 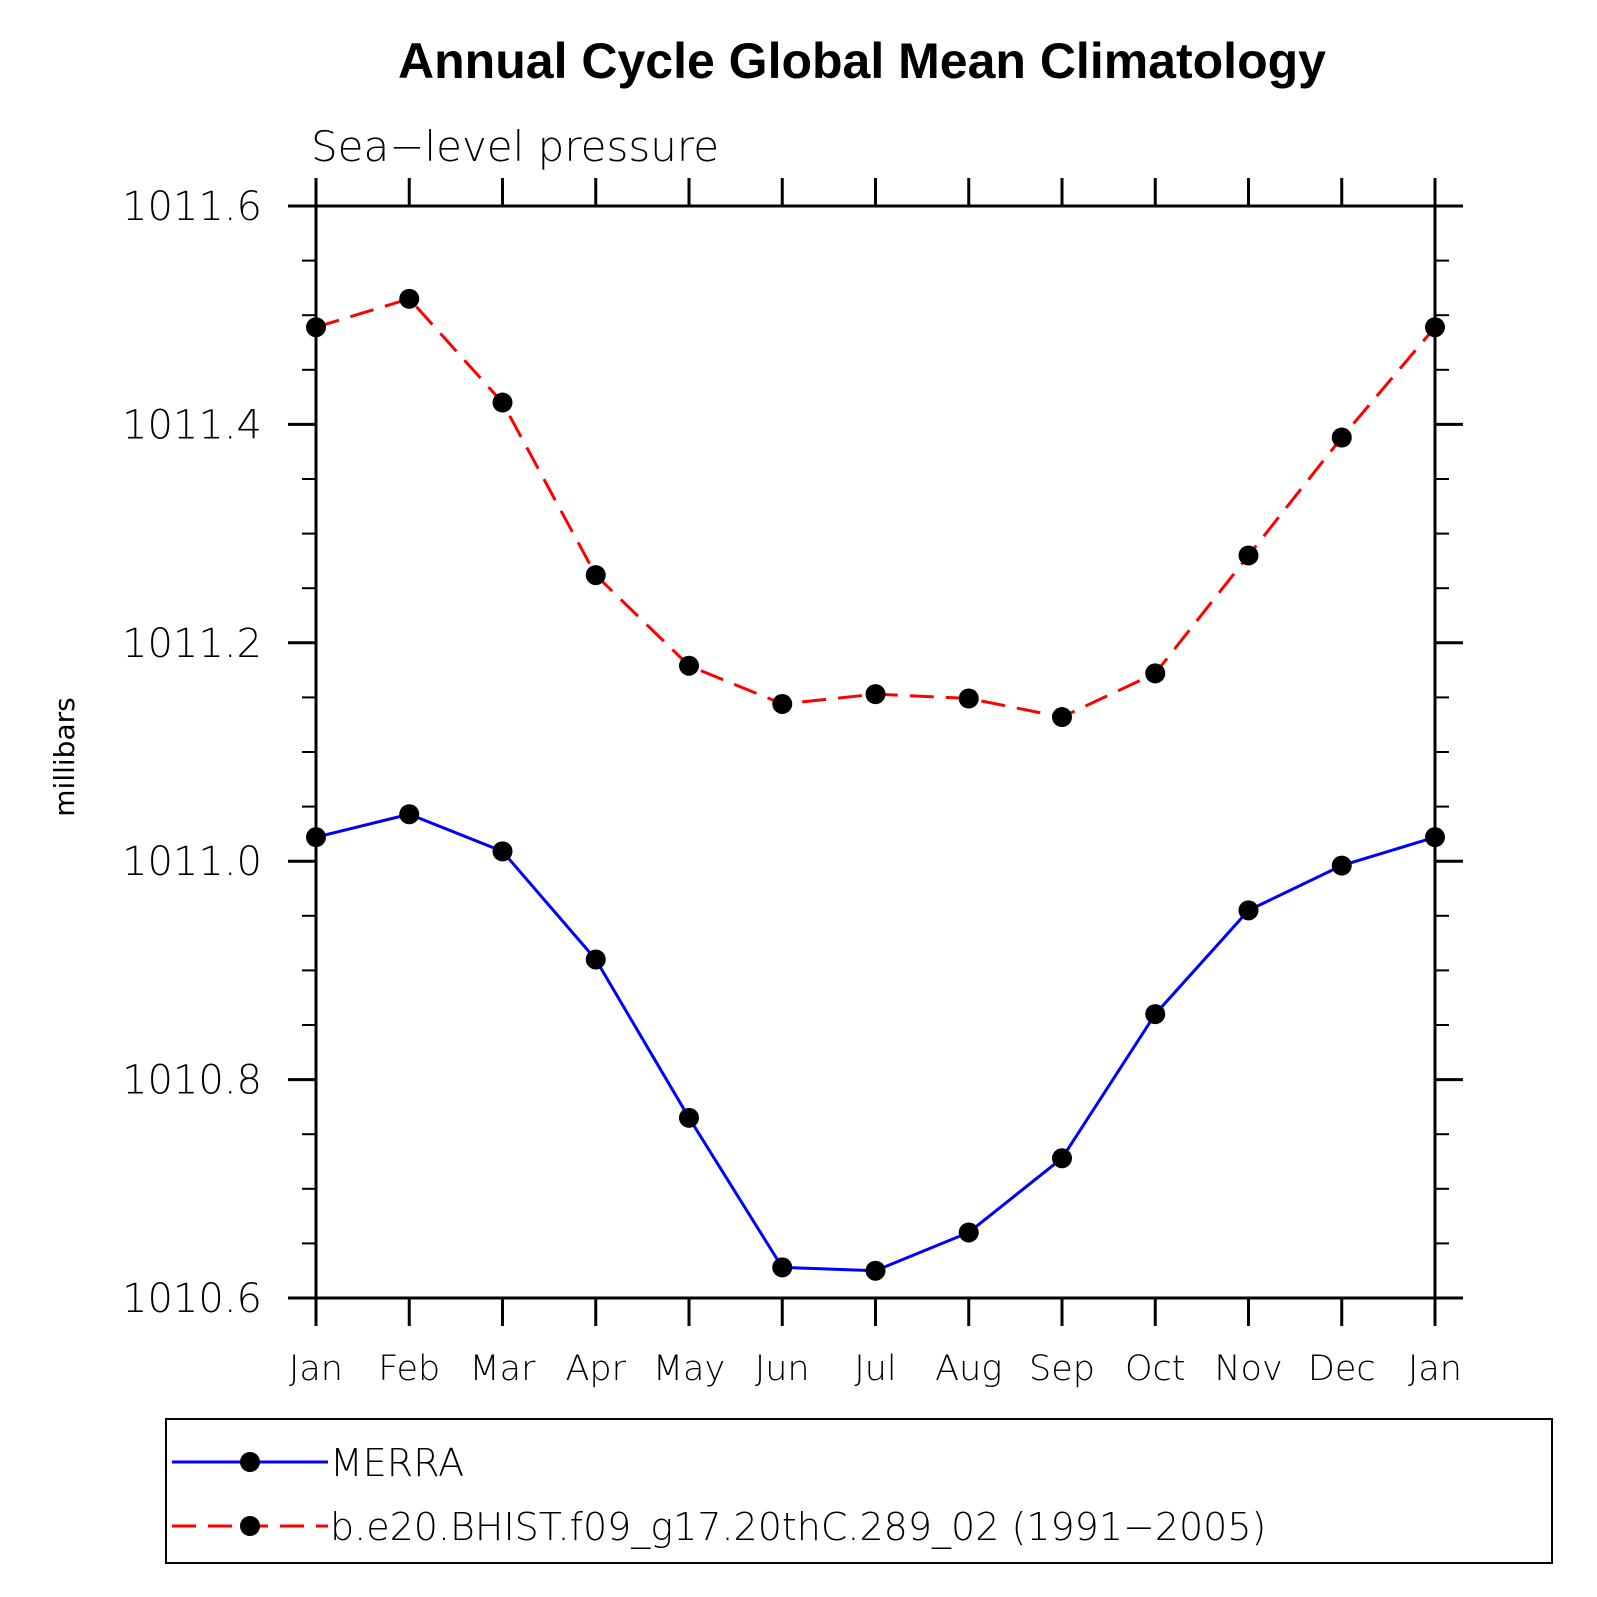 What do you see at coordinates (192, 1299) in the screenshot?
I see `y-tick-label: 1010.6` at bounding box center [192, 1299].